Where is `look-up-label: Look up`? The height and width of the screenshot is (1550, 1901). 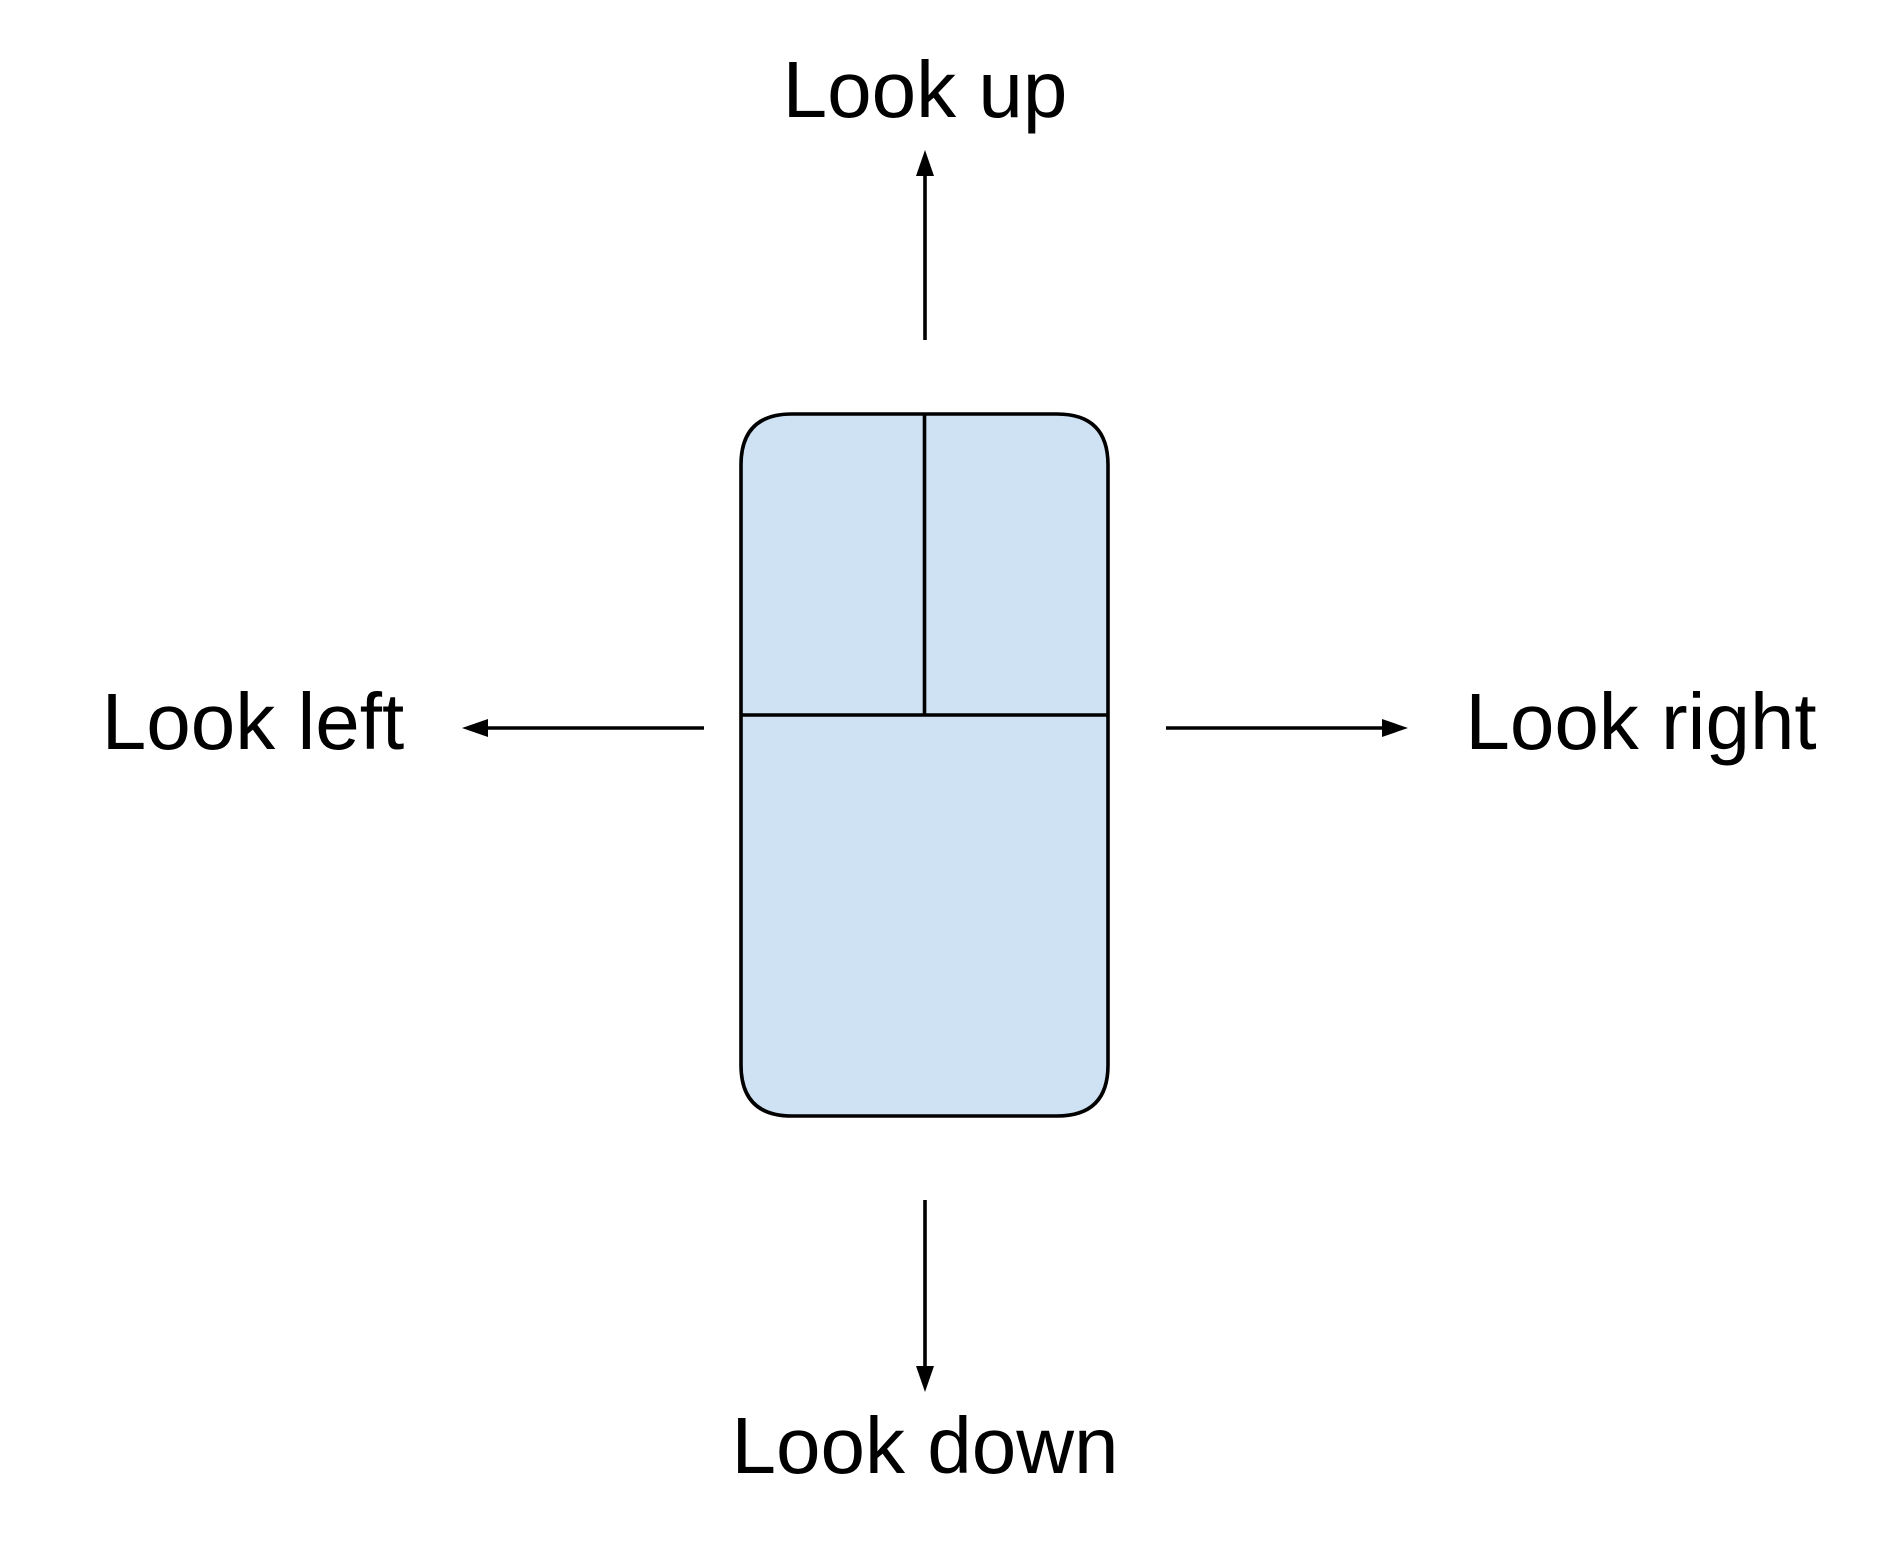
look-up-label: Look up is located at coordinates (925, 89).